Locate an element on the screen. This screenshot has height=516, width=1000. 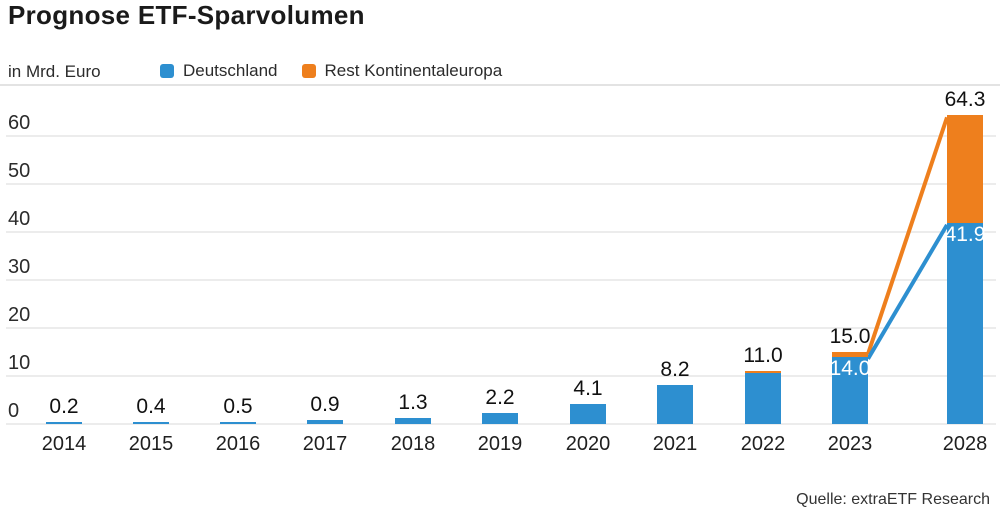
y-axis-tick-0: 0 is located at coordinates (14, 411).